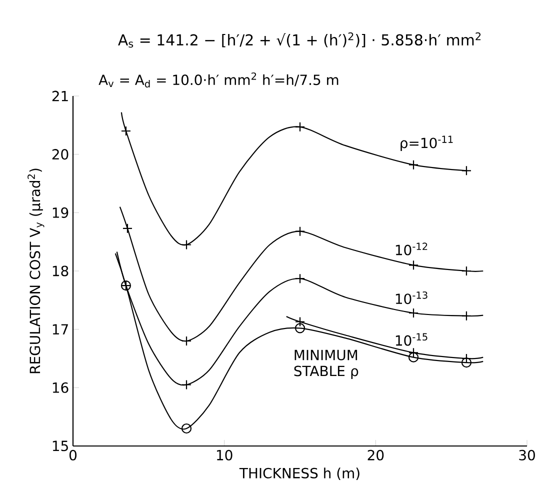 This screenshot has width=546, height=498. I want to click on x-tick-label: 0, so click(73, 455).